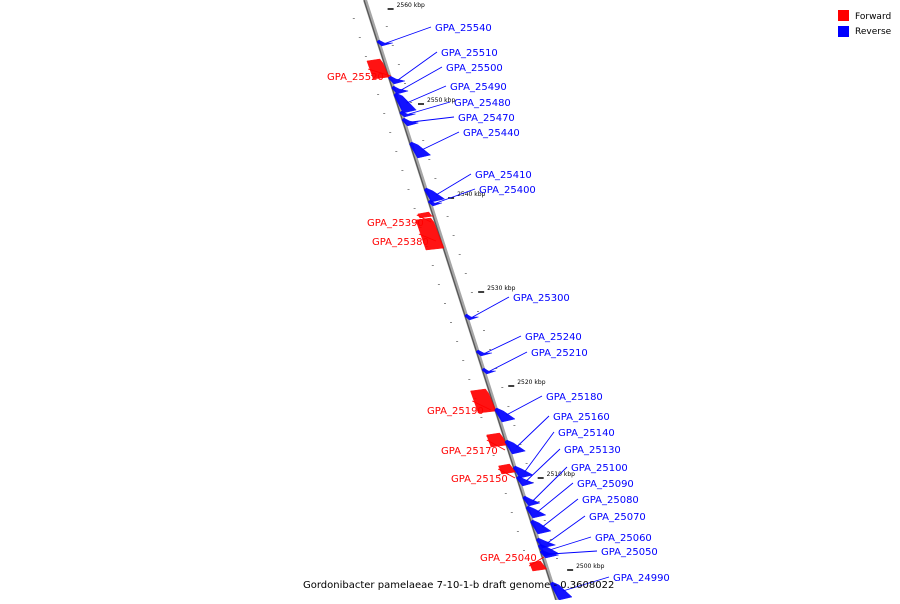  What do you see at coordinates (610, 500) in the screenshot?
I see `gene-label-gpa-25080: GPA_25080` at bounding box center [610, 500].